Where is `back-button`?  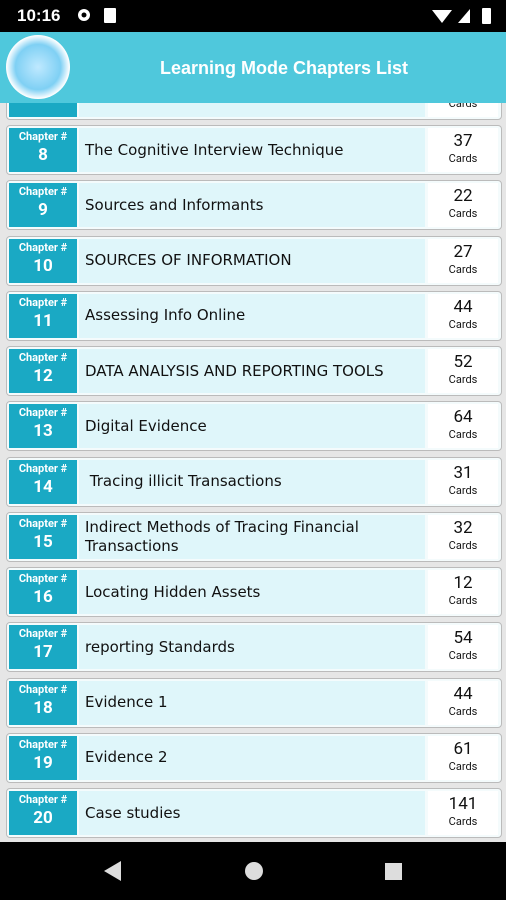
back-button is located at coordinates (112, 871).